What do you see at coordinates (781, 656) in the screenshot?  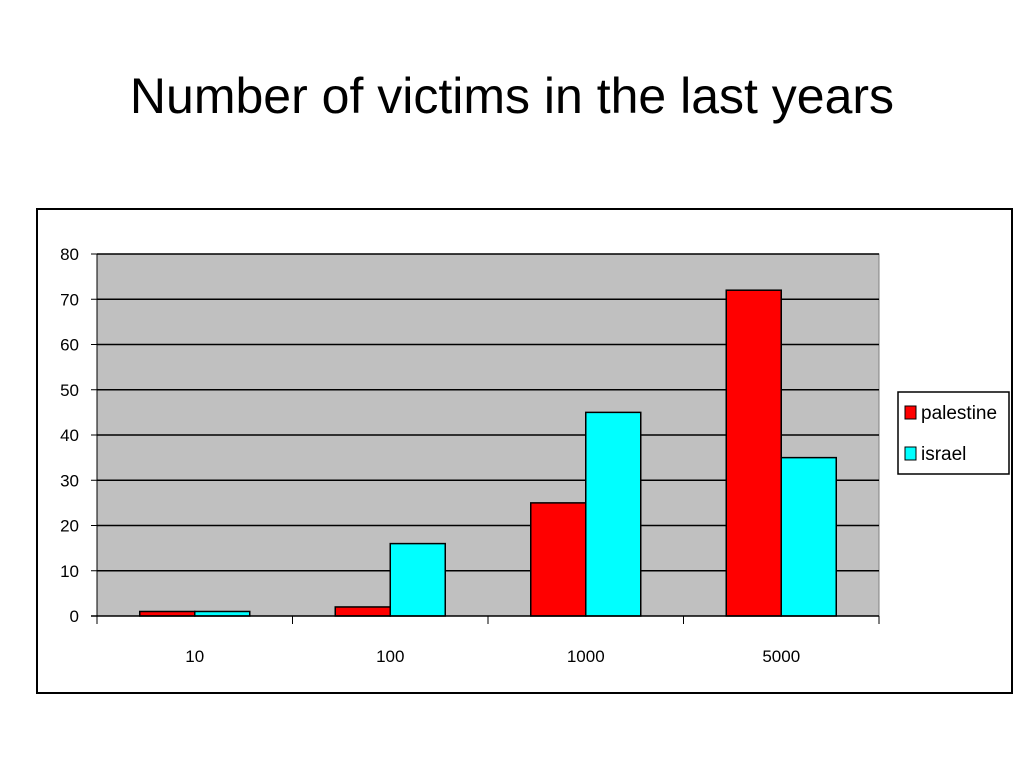 I see `x-tick-label: 5000` at bounding box center [781, 656].